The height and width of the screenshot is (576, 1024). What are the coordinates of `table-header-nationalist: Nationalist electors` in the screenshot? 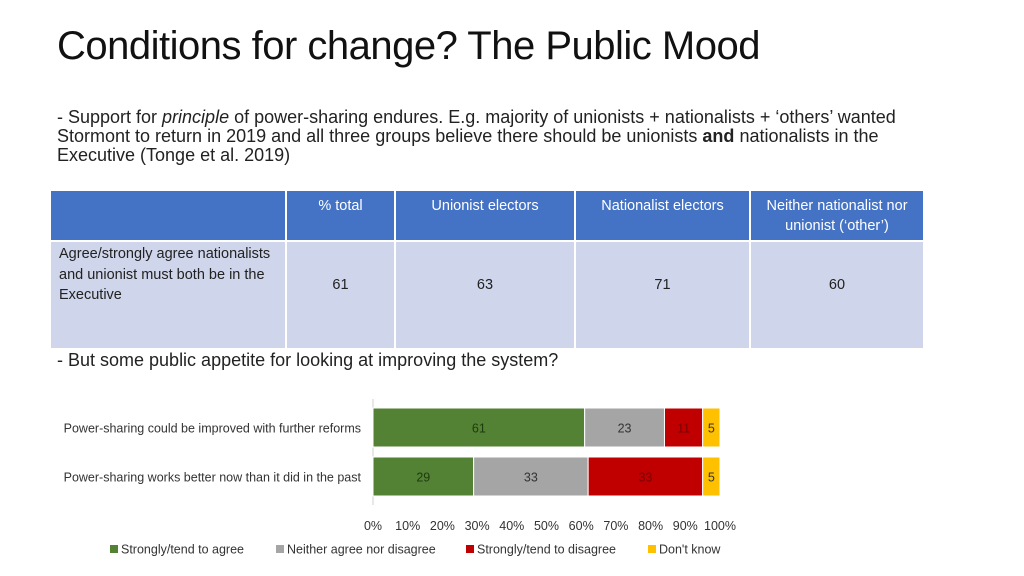 It's located at (662, 215).